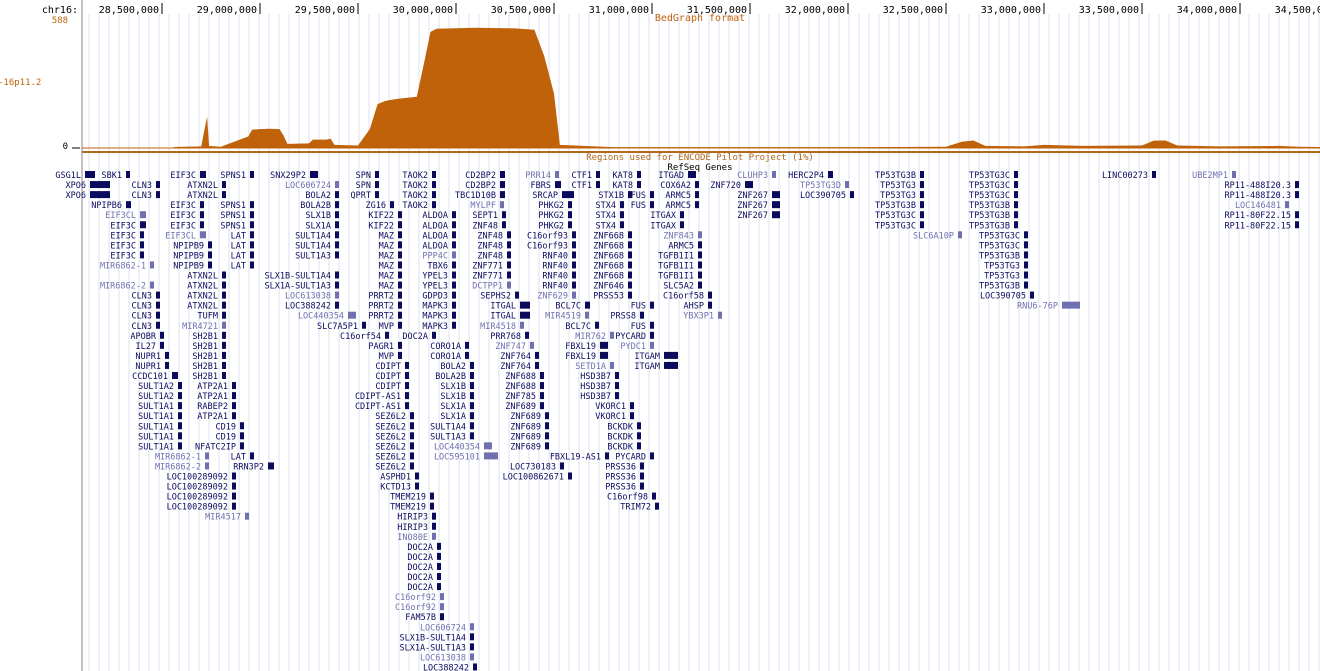  Describe the element at coordinates (679, 186) in the screenshot. I see `gene-feature: COX6A2` at that location.